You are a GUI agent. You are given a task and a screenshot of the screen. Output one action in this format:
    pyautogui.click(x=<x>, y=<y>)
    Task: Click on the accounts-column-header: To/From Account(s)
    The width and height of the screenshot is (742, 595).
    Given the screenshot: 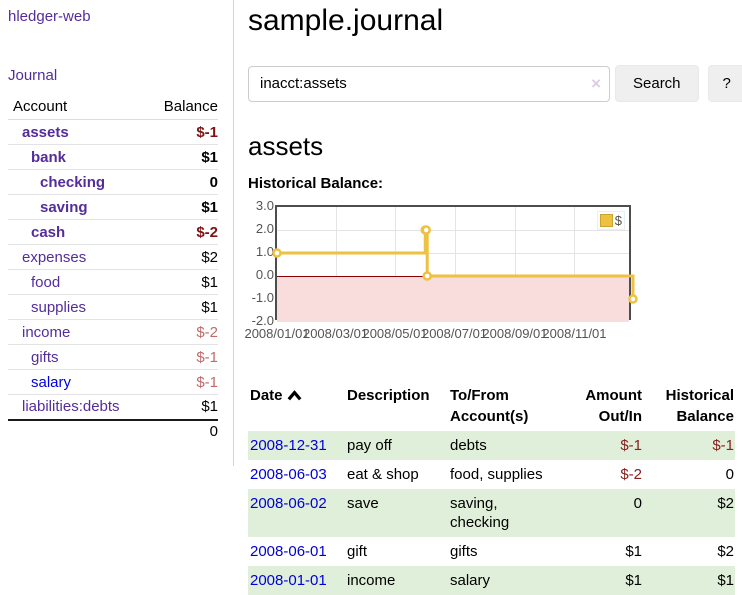 What is the action you would take?
    pyautogui.click(x=489, y=406)
    